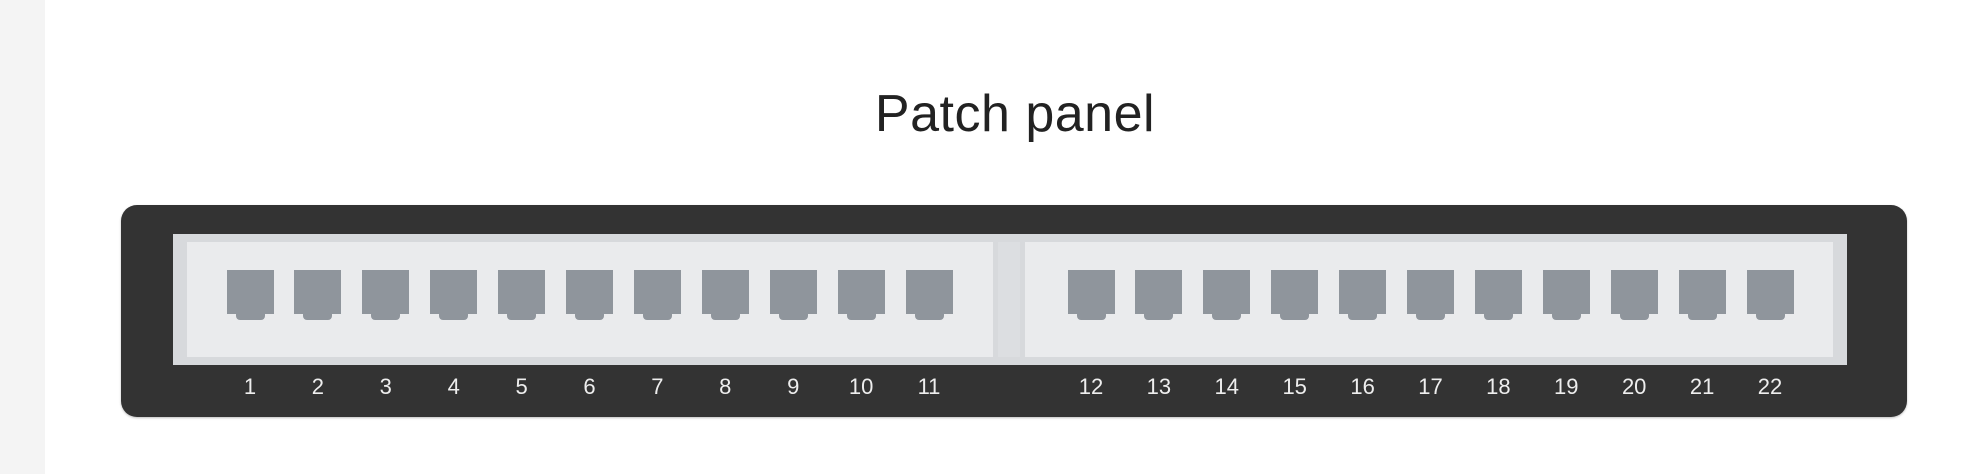 Image resolution: width=1972 pixels, height=474 pixels. Describe the element at coordinates (929, 386) in the screenshot. I see `port-label-11: 11` at that location.